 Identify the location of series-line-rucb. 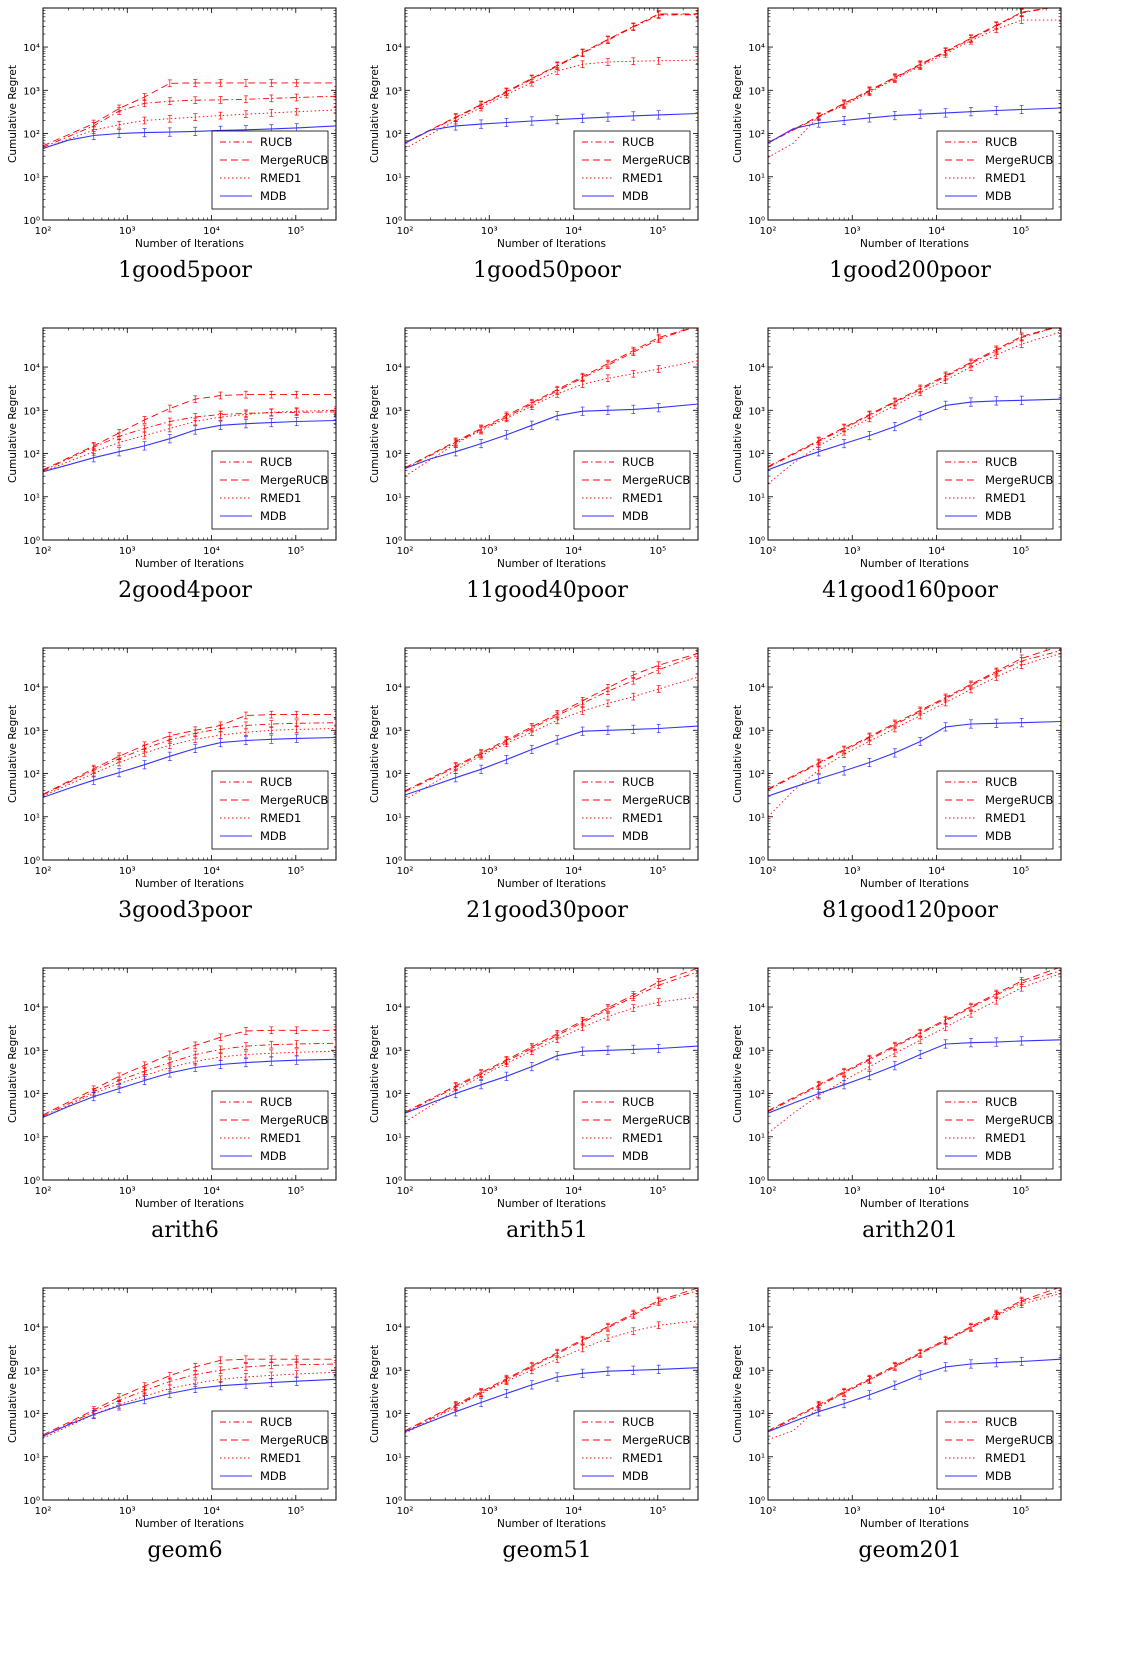
(914, 720).